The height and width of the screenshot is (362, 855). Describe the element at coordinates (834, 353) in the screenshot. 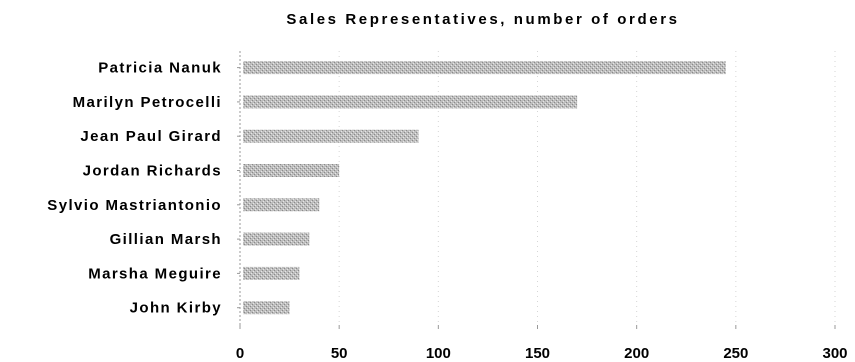

I see `x-tick-label: 300` at that location.